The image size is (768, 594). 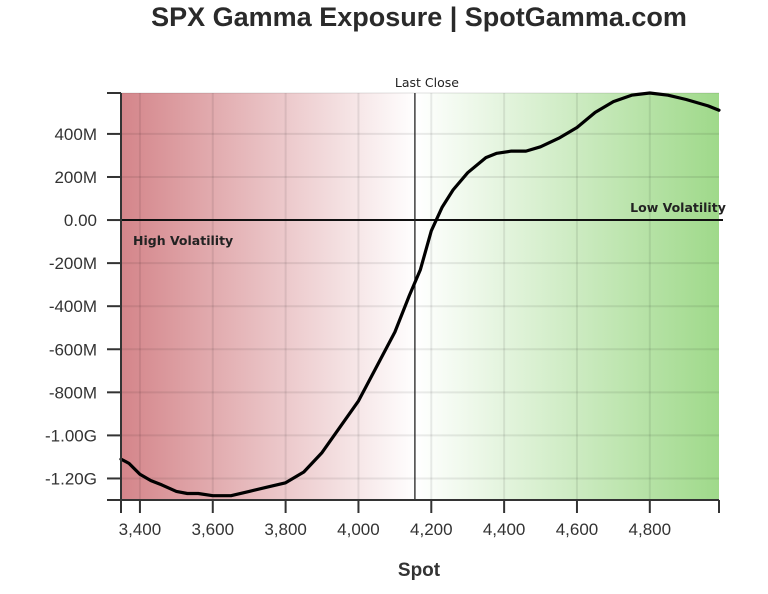 What do you see at coordinates (183, 240) in the screenshot?
I see `high-volatility-label: High Volatility` at bounding box center [183, 240].